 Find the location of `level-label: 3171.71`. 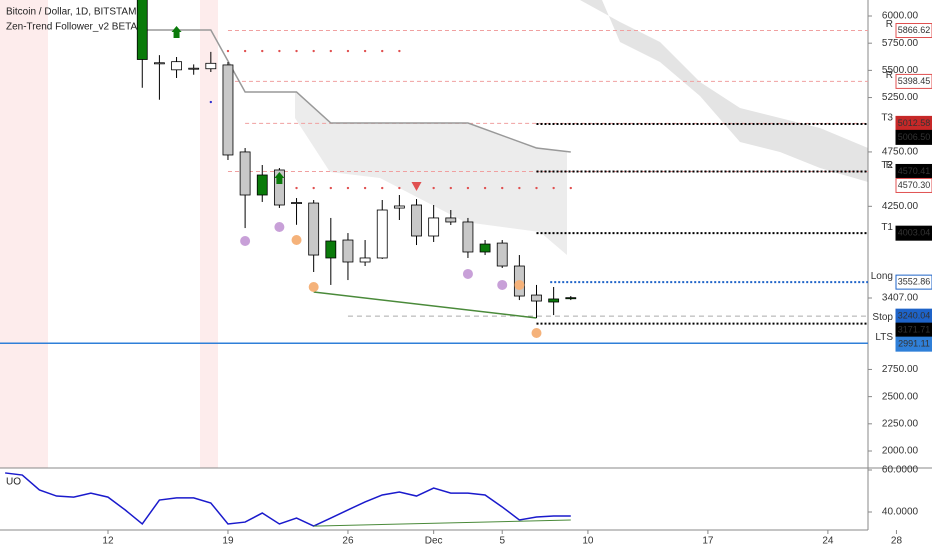

level-label: 3171.71 is located at coordinates (914, 330).